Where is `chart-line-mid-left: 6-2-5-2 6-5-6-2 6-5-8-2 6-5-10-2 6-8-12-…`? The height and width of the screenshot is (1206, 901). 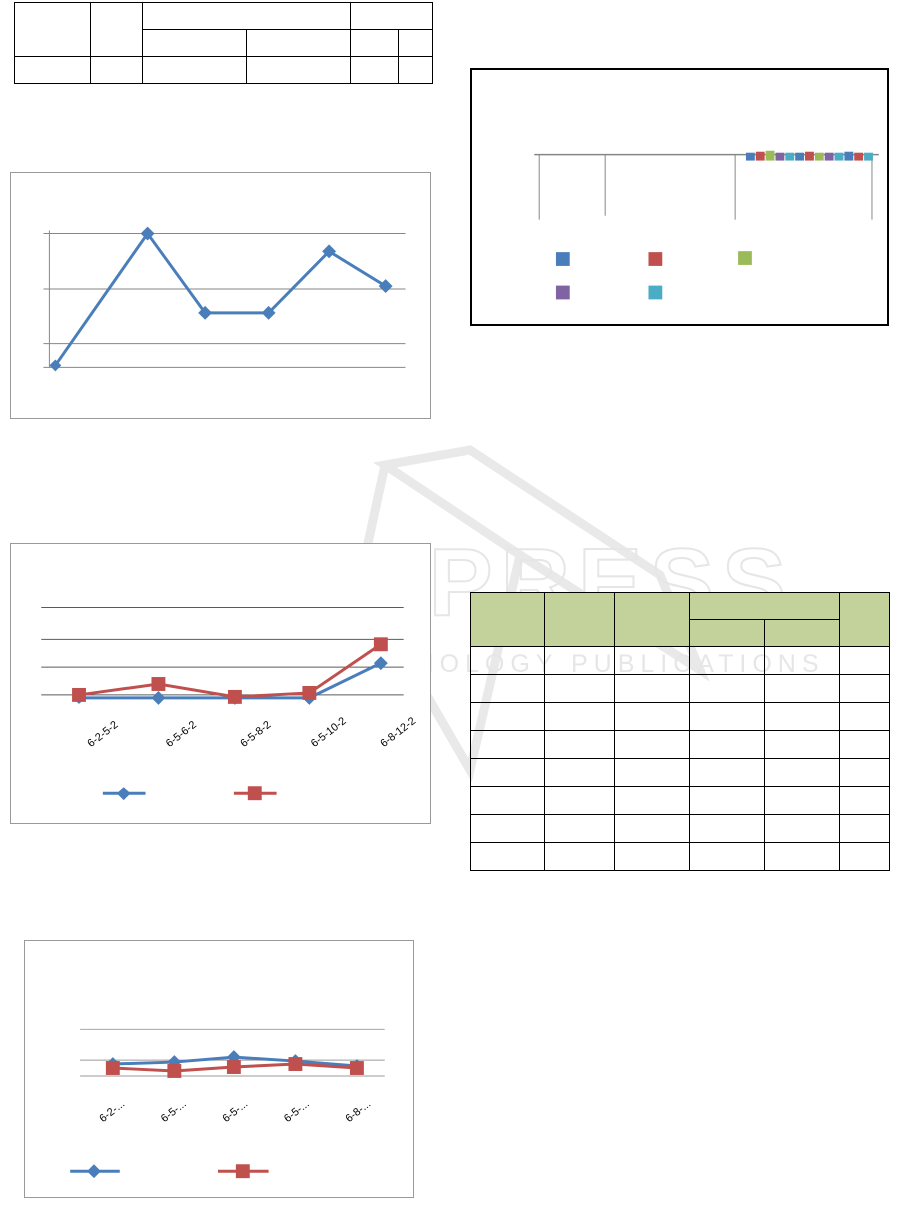 chart-line-mid-left: 6-2-5-2 6-5-6-2 6-5-8-2 6-5-10-2 6-8-12-… is located at coordinates (220, 683).